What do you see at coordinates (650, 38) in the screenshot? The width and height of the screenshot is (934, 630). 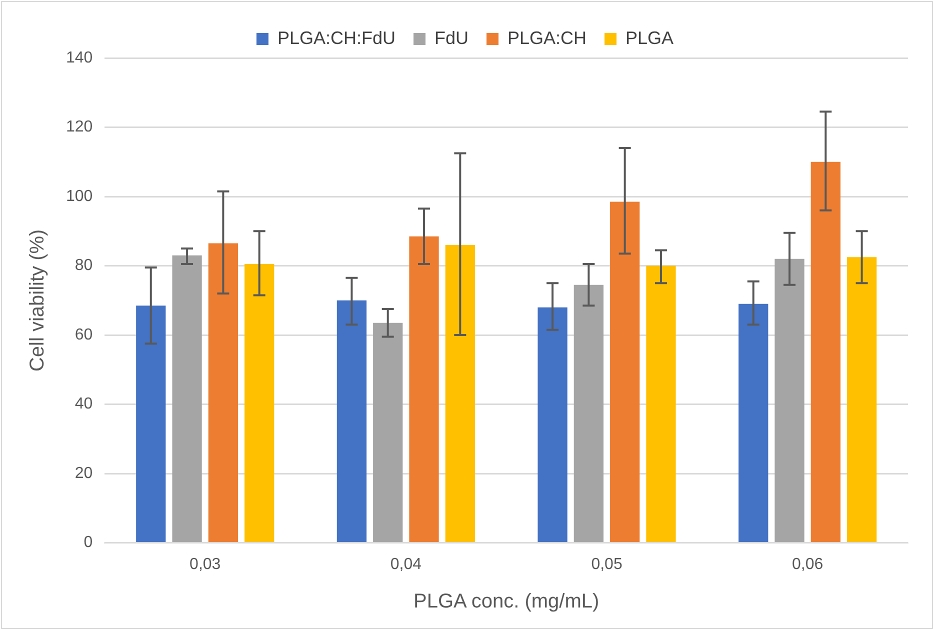 I see `legend-label: PLGA` at bounding box center [650, 38].